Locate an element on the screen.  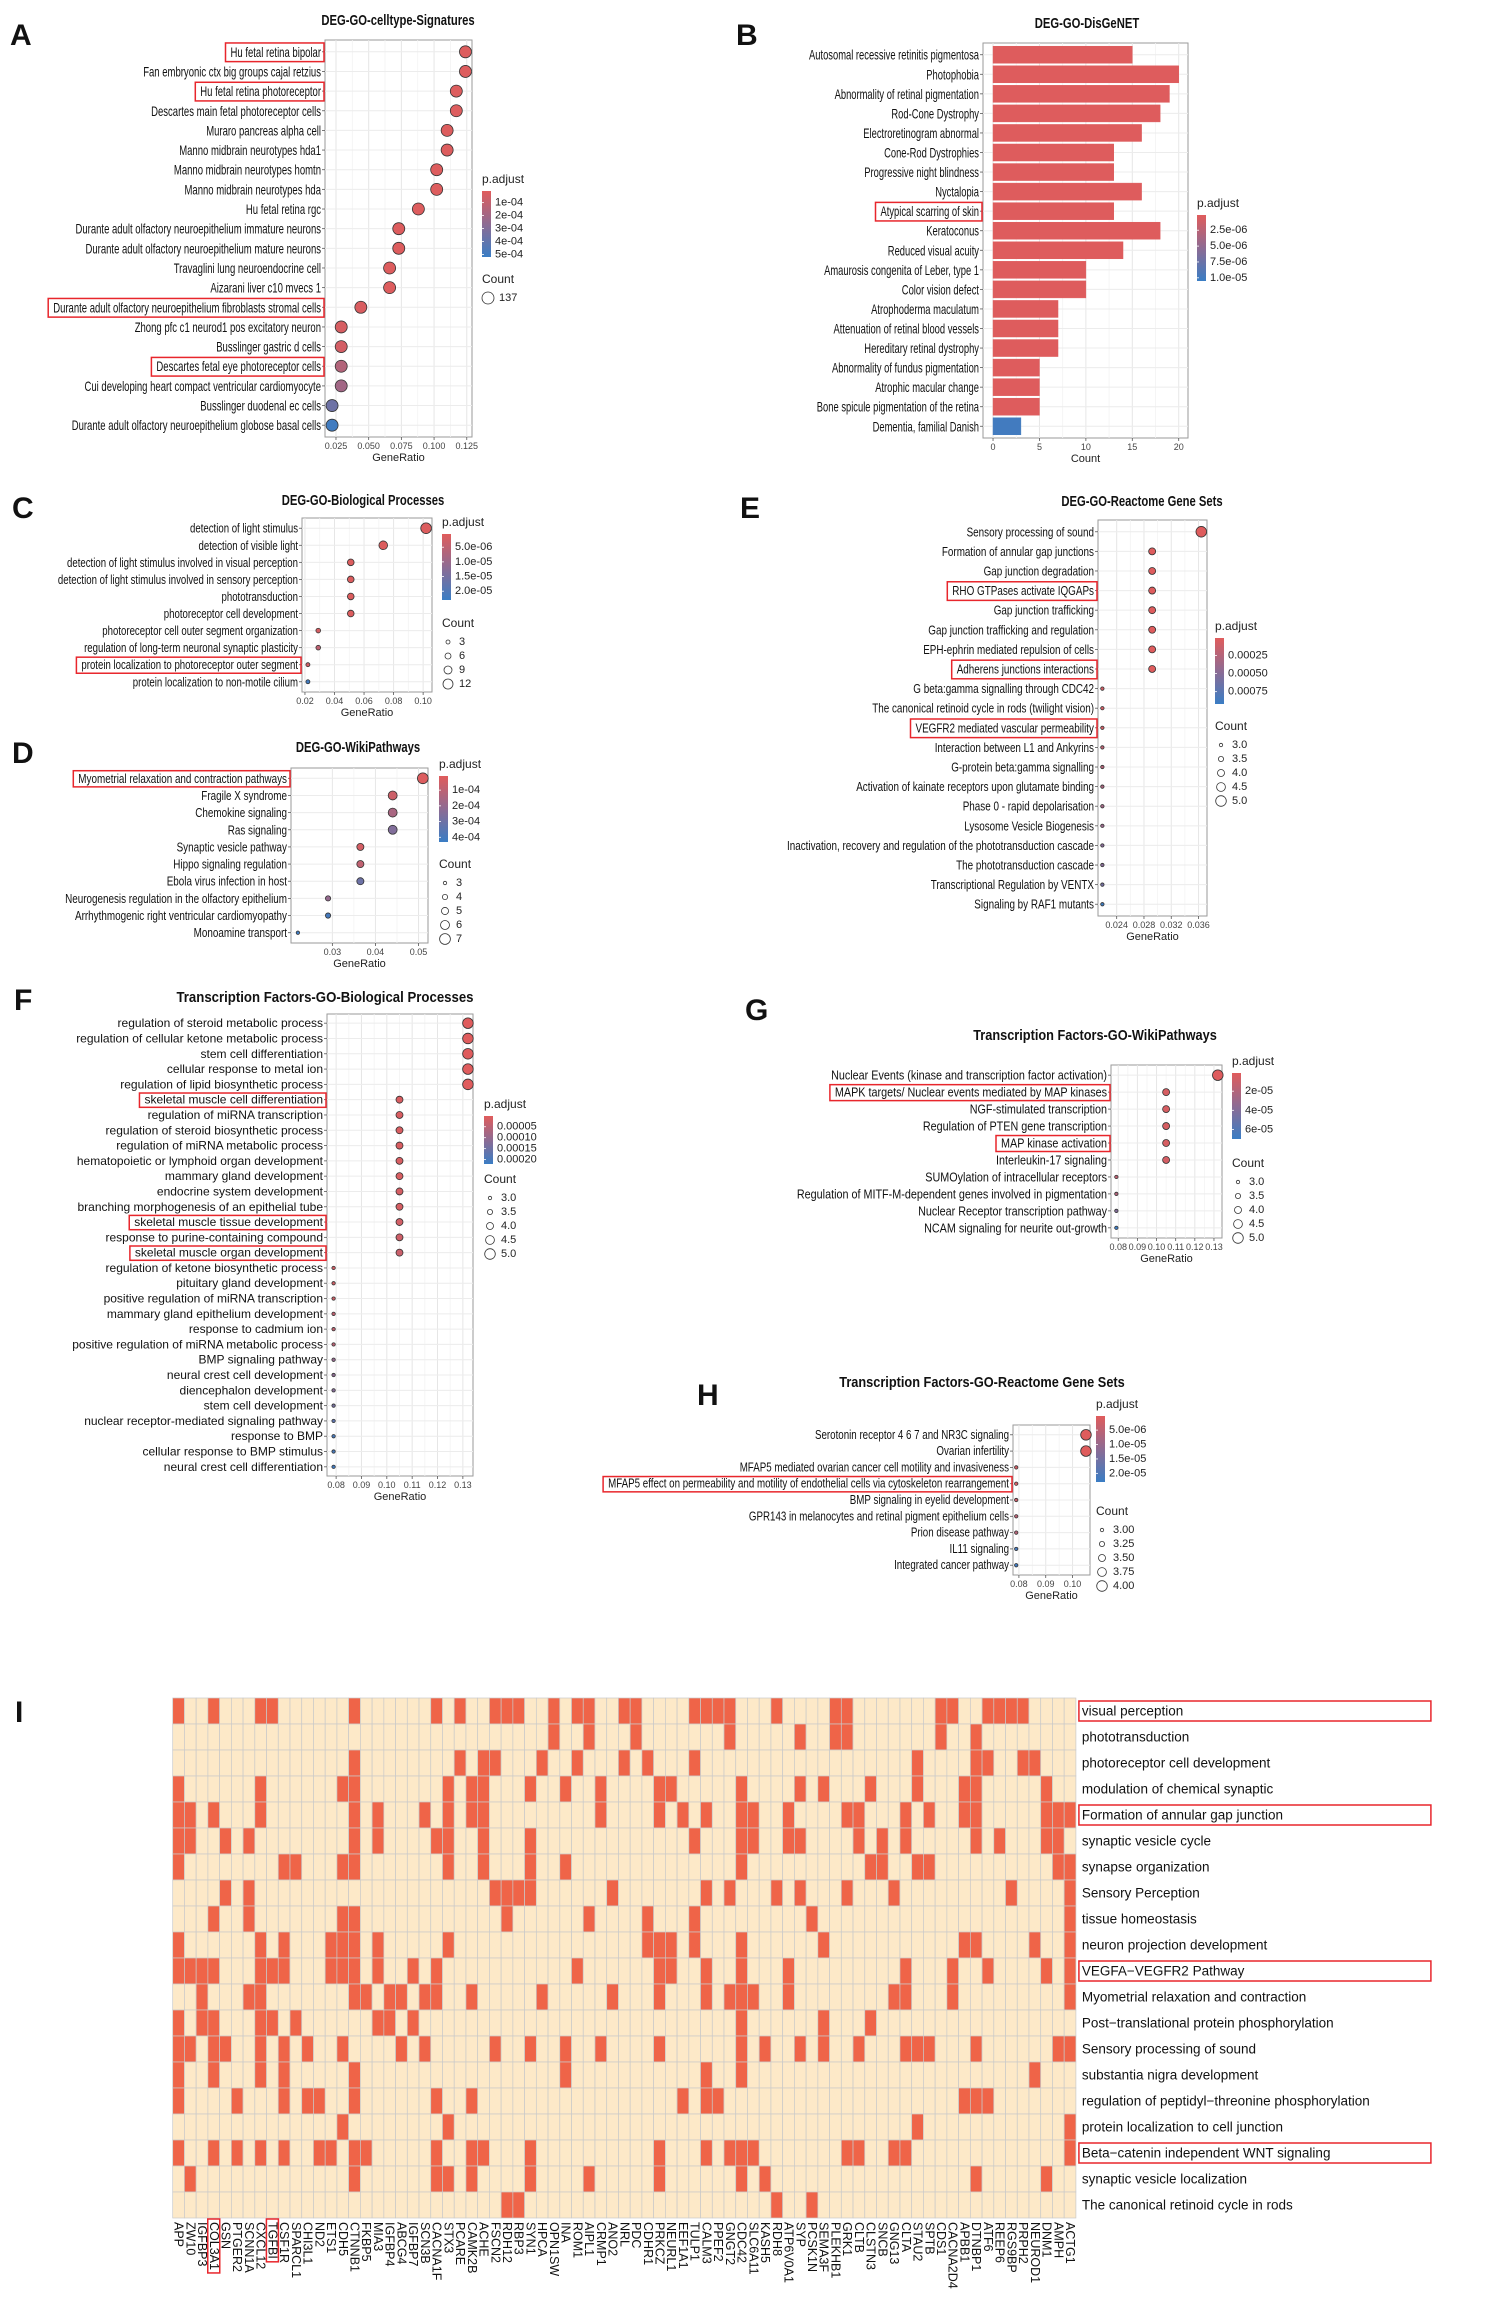
heatmap-gene-label: GSN is located at coordinates (225, 2235).